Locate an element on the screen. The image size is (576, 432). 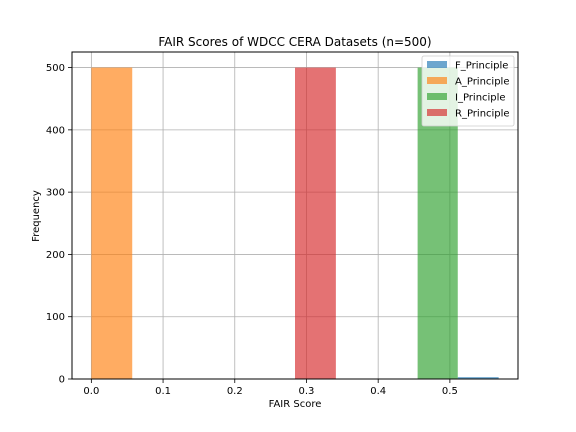
x-axis-label: FAIR Score is located at coordinates (295, 404).